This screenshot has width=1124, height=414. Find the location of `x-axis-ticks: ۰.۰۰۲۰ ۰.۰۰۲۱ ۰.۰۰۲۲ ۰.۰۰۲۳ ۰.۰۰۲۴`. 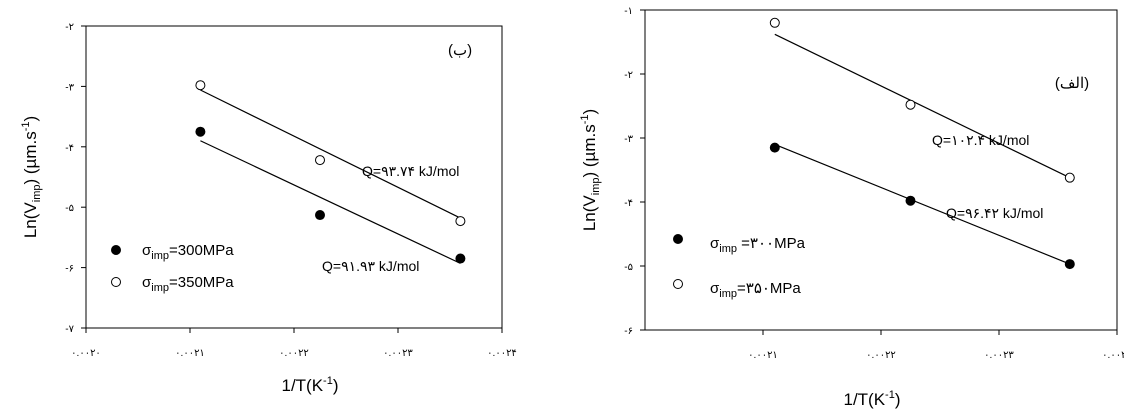

x-axis-ticks: ۰.۰۰۲۰ ۰.۰۰۲۱ ۰.۰۰۲۲ ۰.۰۰۲۳ ۰.۰۰۲۴ is located at coordinates (294, 343).